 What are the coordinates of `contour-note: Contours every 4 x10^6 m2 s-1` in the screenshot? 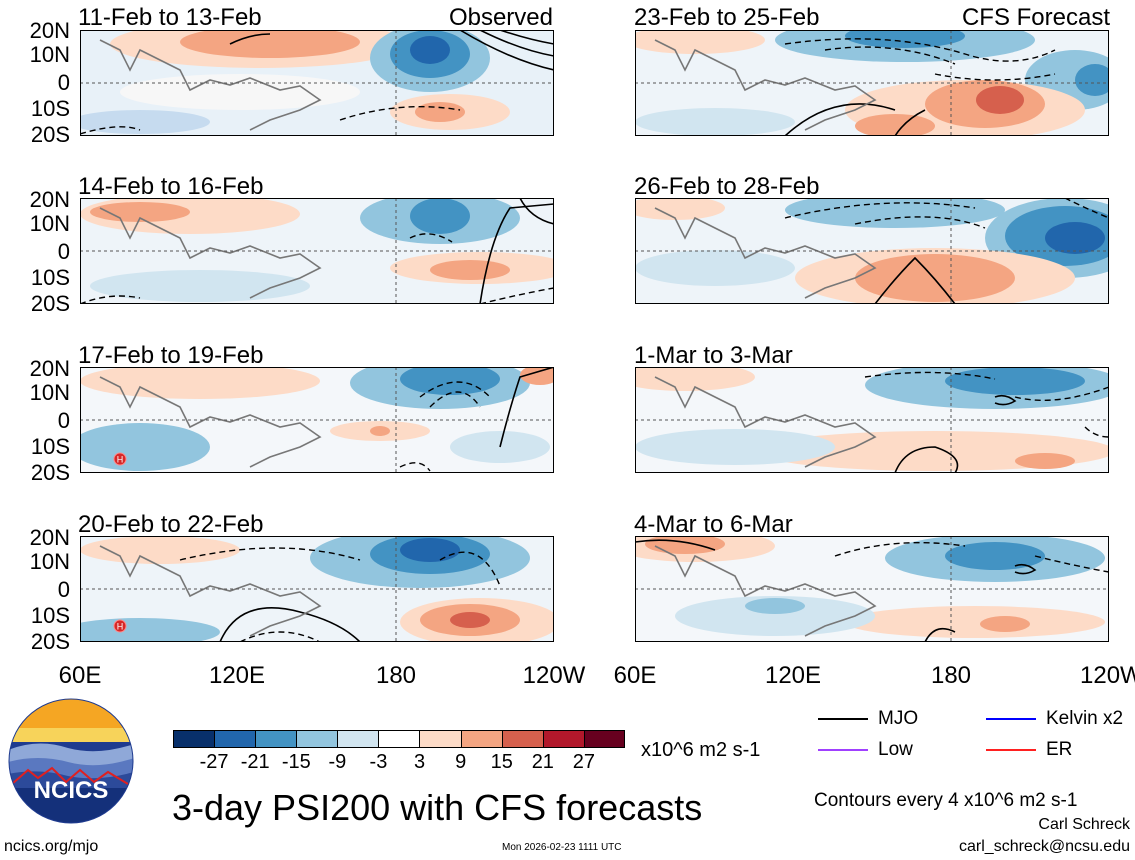 It's located at (946, 800).